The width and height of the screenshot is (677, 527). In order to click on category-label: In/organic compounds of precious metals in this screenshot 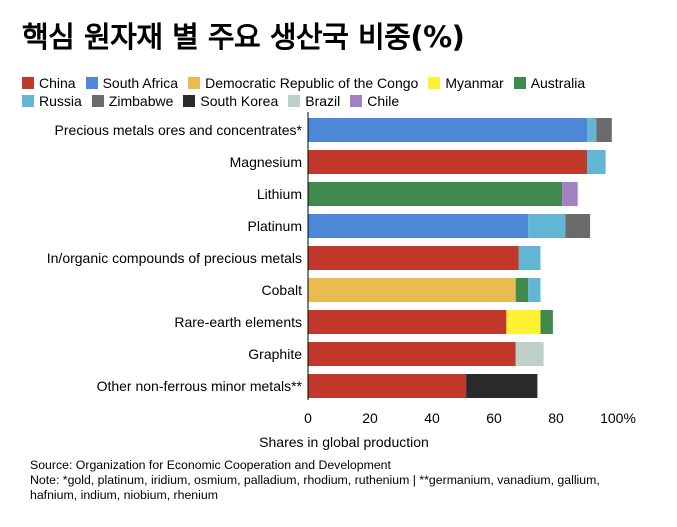, I will do `click(174, 258)`.